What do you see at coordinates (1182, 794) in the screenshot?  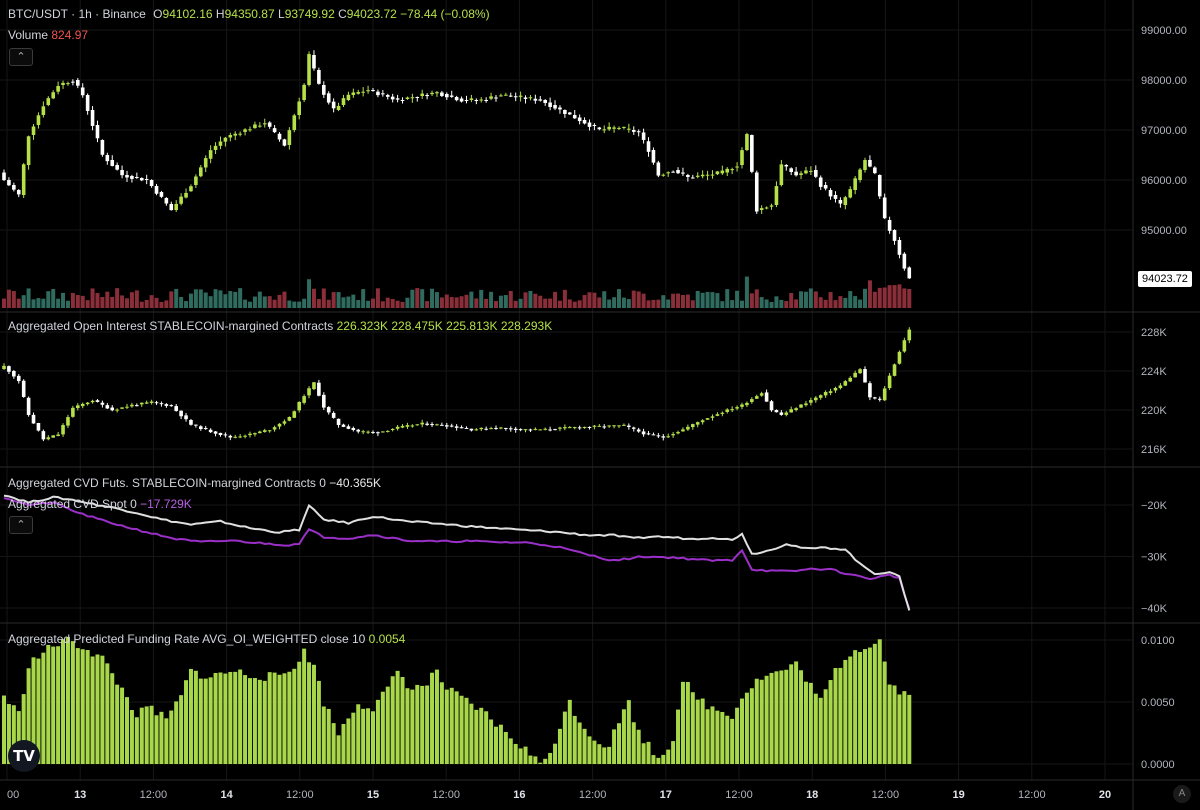 I see `auto-scale-button: A` at bounding box center [1182, 794].